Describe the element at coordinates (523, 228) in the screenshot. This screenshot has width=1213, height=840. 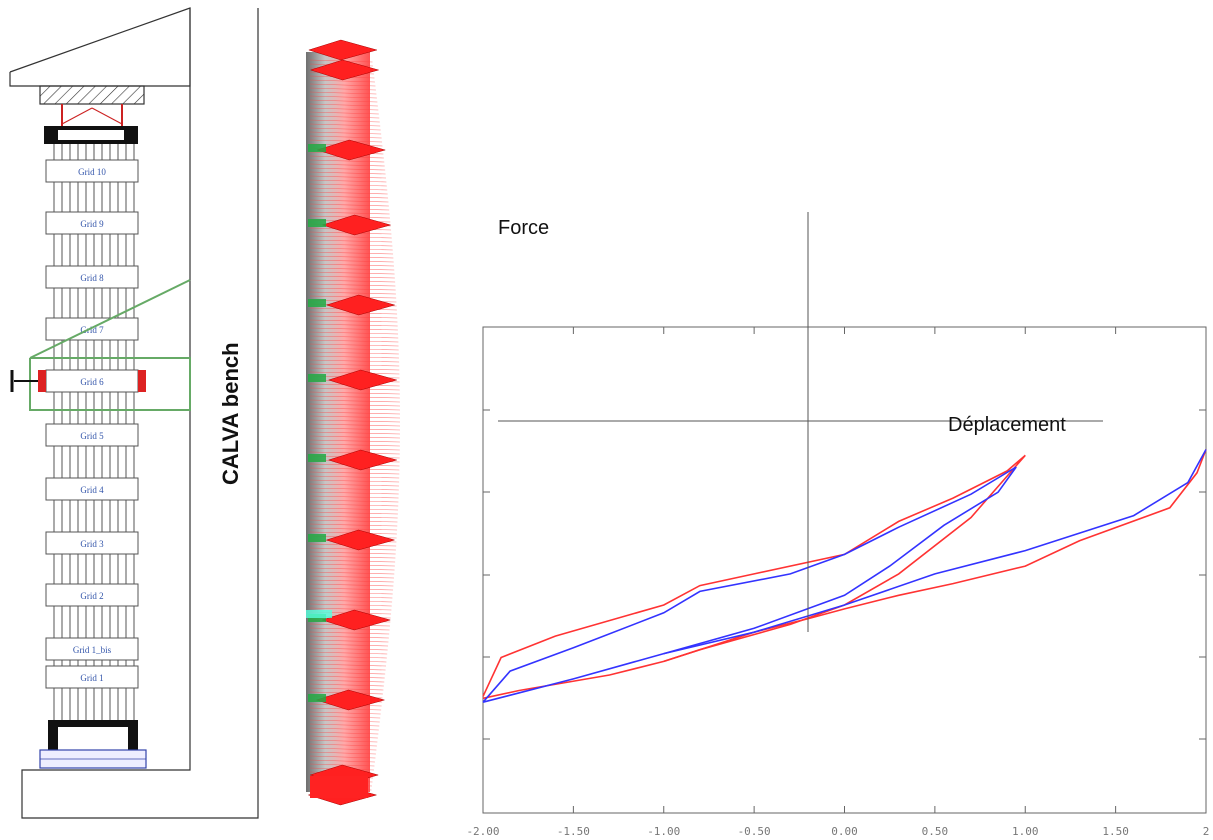
I see `force-axis-label: Force` at that location.